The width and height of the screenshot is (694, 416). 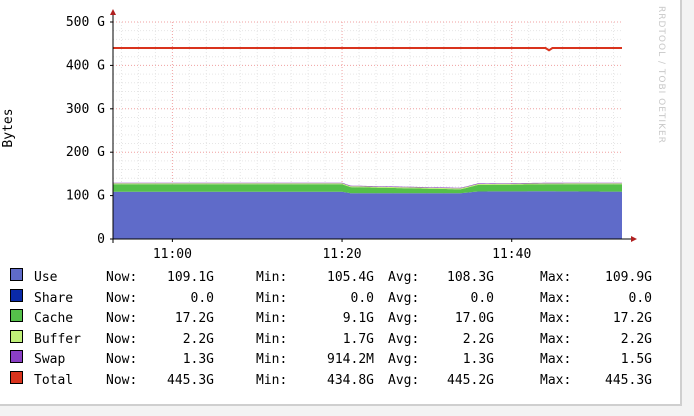 What do you see at coordinates (340, 299) in the screenshot?
I see `legend-row-share: Share Now: 0.0 Min: 0.0 Avg: 0.0 Max: 0.0` at bounding box center [340, 299].